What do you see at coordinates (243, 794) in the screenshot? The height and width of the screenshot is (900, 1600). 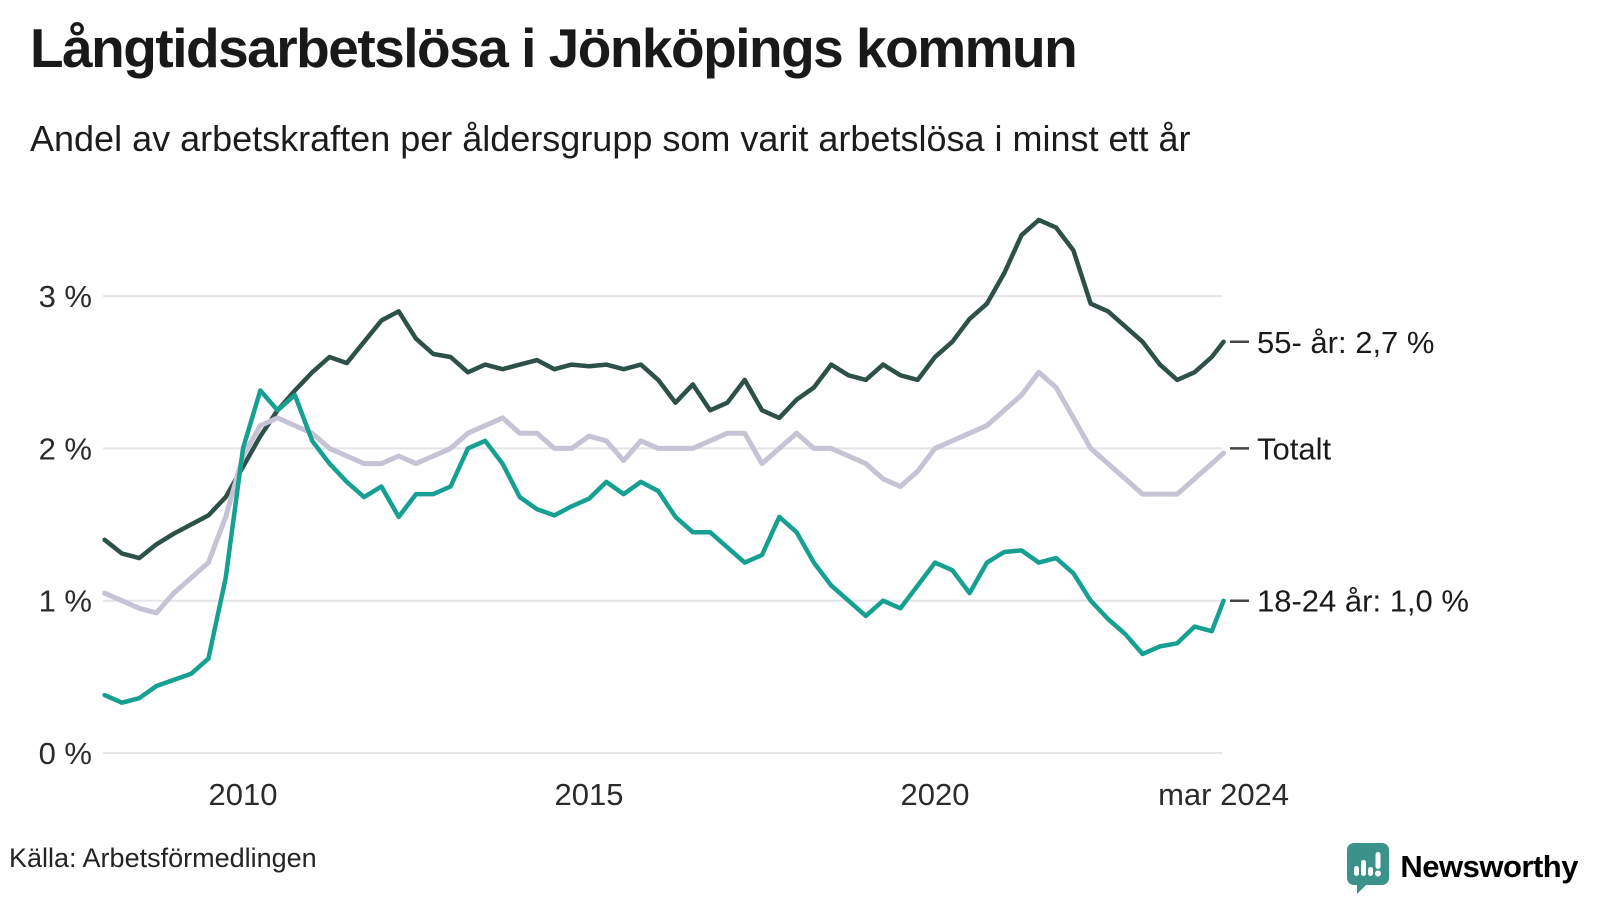 I see `x-axis-tick-label: 2010` at bounding box center [243, 794].